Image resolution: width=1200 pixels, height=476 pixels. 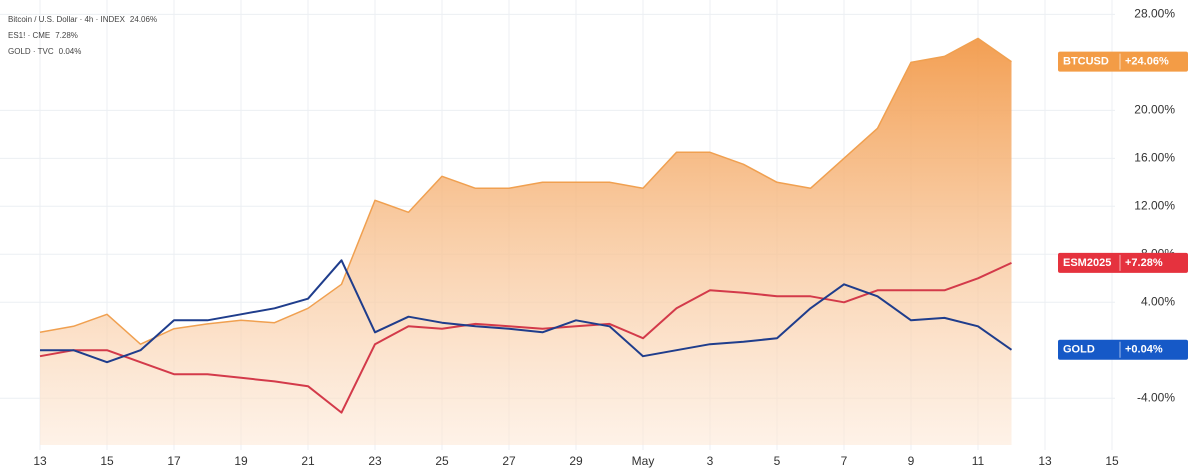 What do you see at coordinates (643, 461) in the screenshot?
I see `x-tick-label: May` at bounding box center [643, 461].